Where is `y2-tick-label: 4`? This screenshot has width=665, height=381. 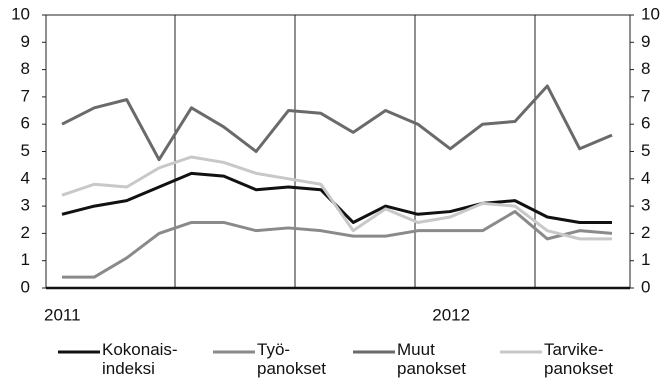 y2-tick-label: 4 is located at coordinates (645, 177).